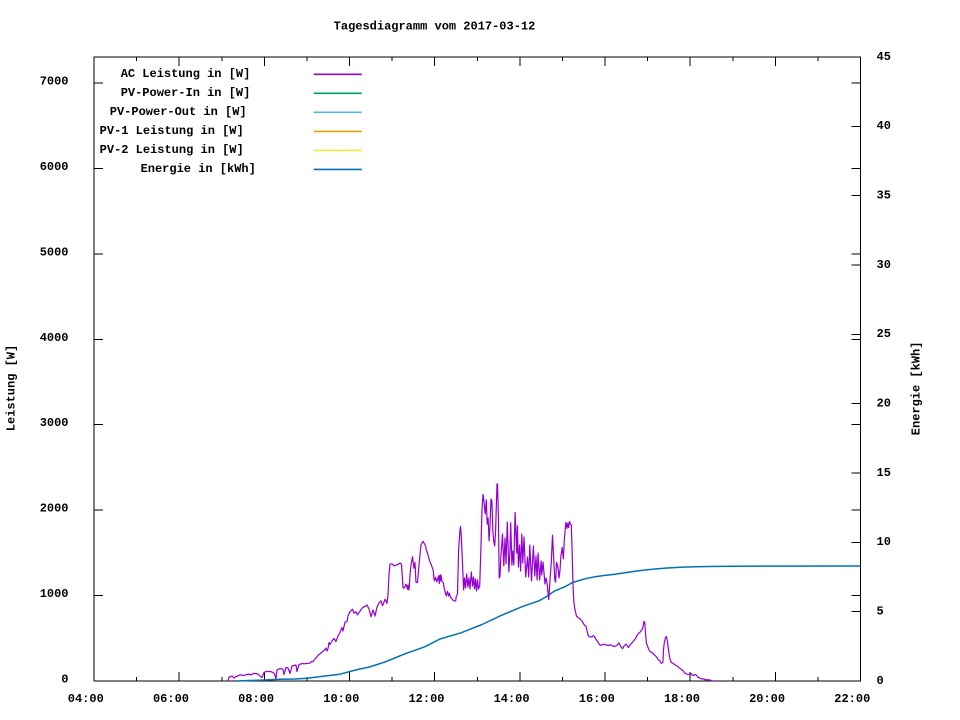 Image resolution: width=960 pixels, height=720 pixels. I want to click on svg-text: 04:00, so click(86, 699).